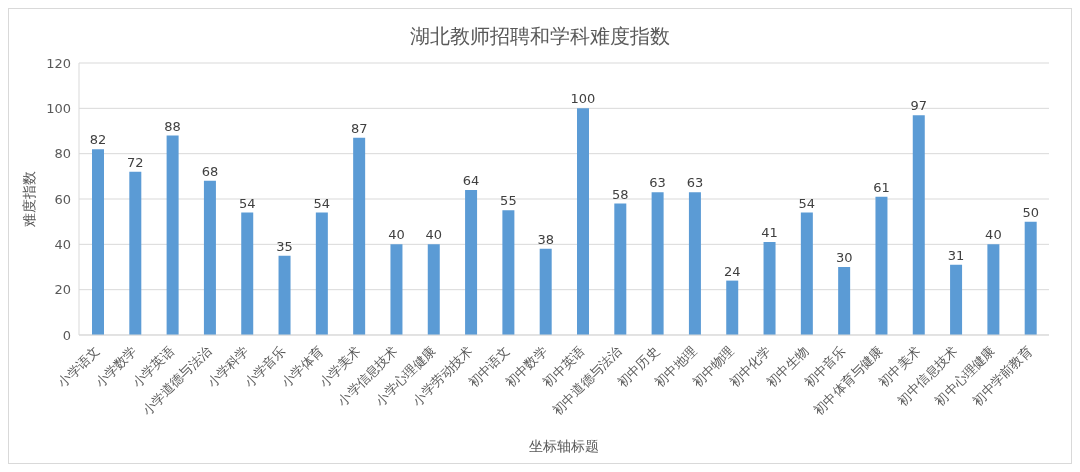 The width and height of the screenshot is (1080, 472). Describe the element at coordinates (62, 290) in the screenshot. I see `y-tick-label: 20` at that location.